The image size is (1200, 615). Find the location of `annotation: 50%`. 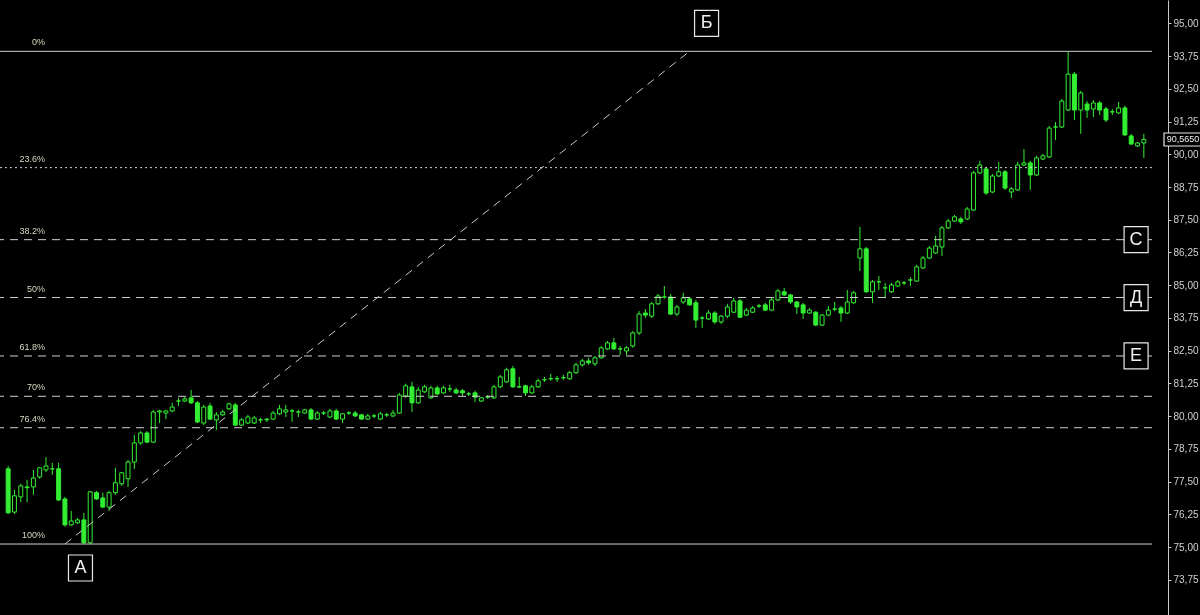

annotation: 50% is located at coordinates (35, 288).